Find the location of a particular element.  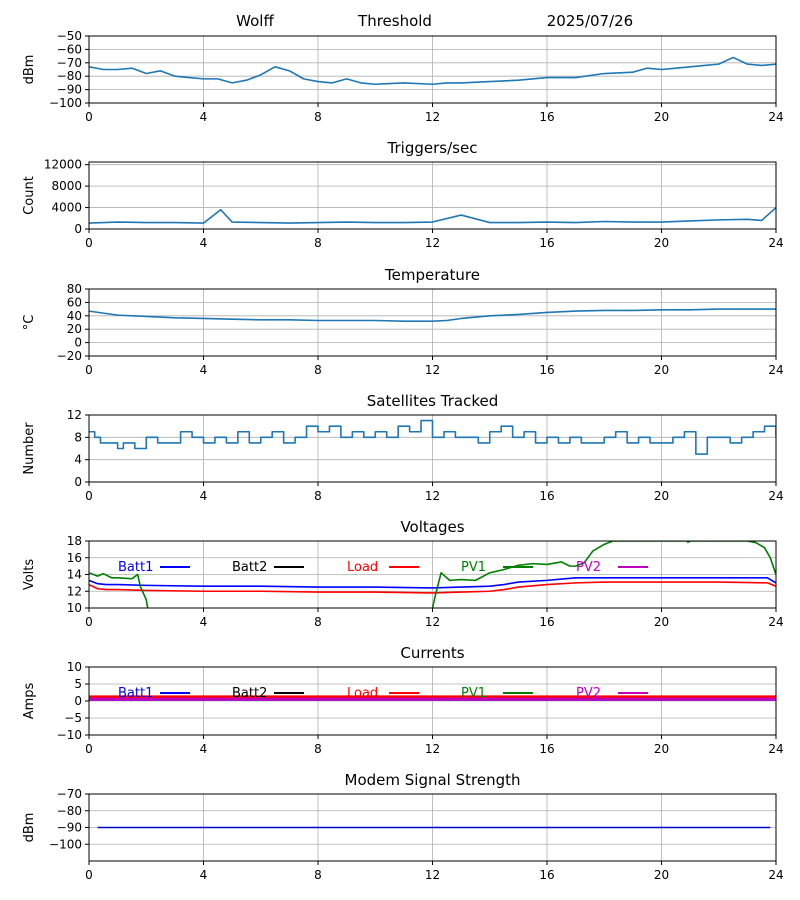

panel-threshold: 0 4 8 12 16 20 24 −100−90−80−70−60−50 dBm is located at coordinates (403, 76).